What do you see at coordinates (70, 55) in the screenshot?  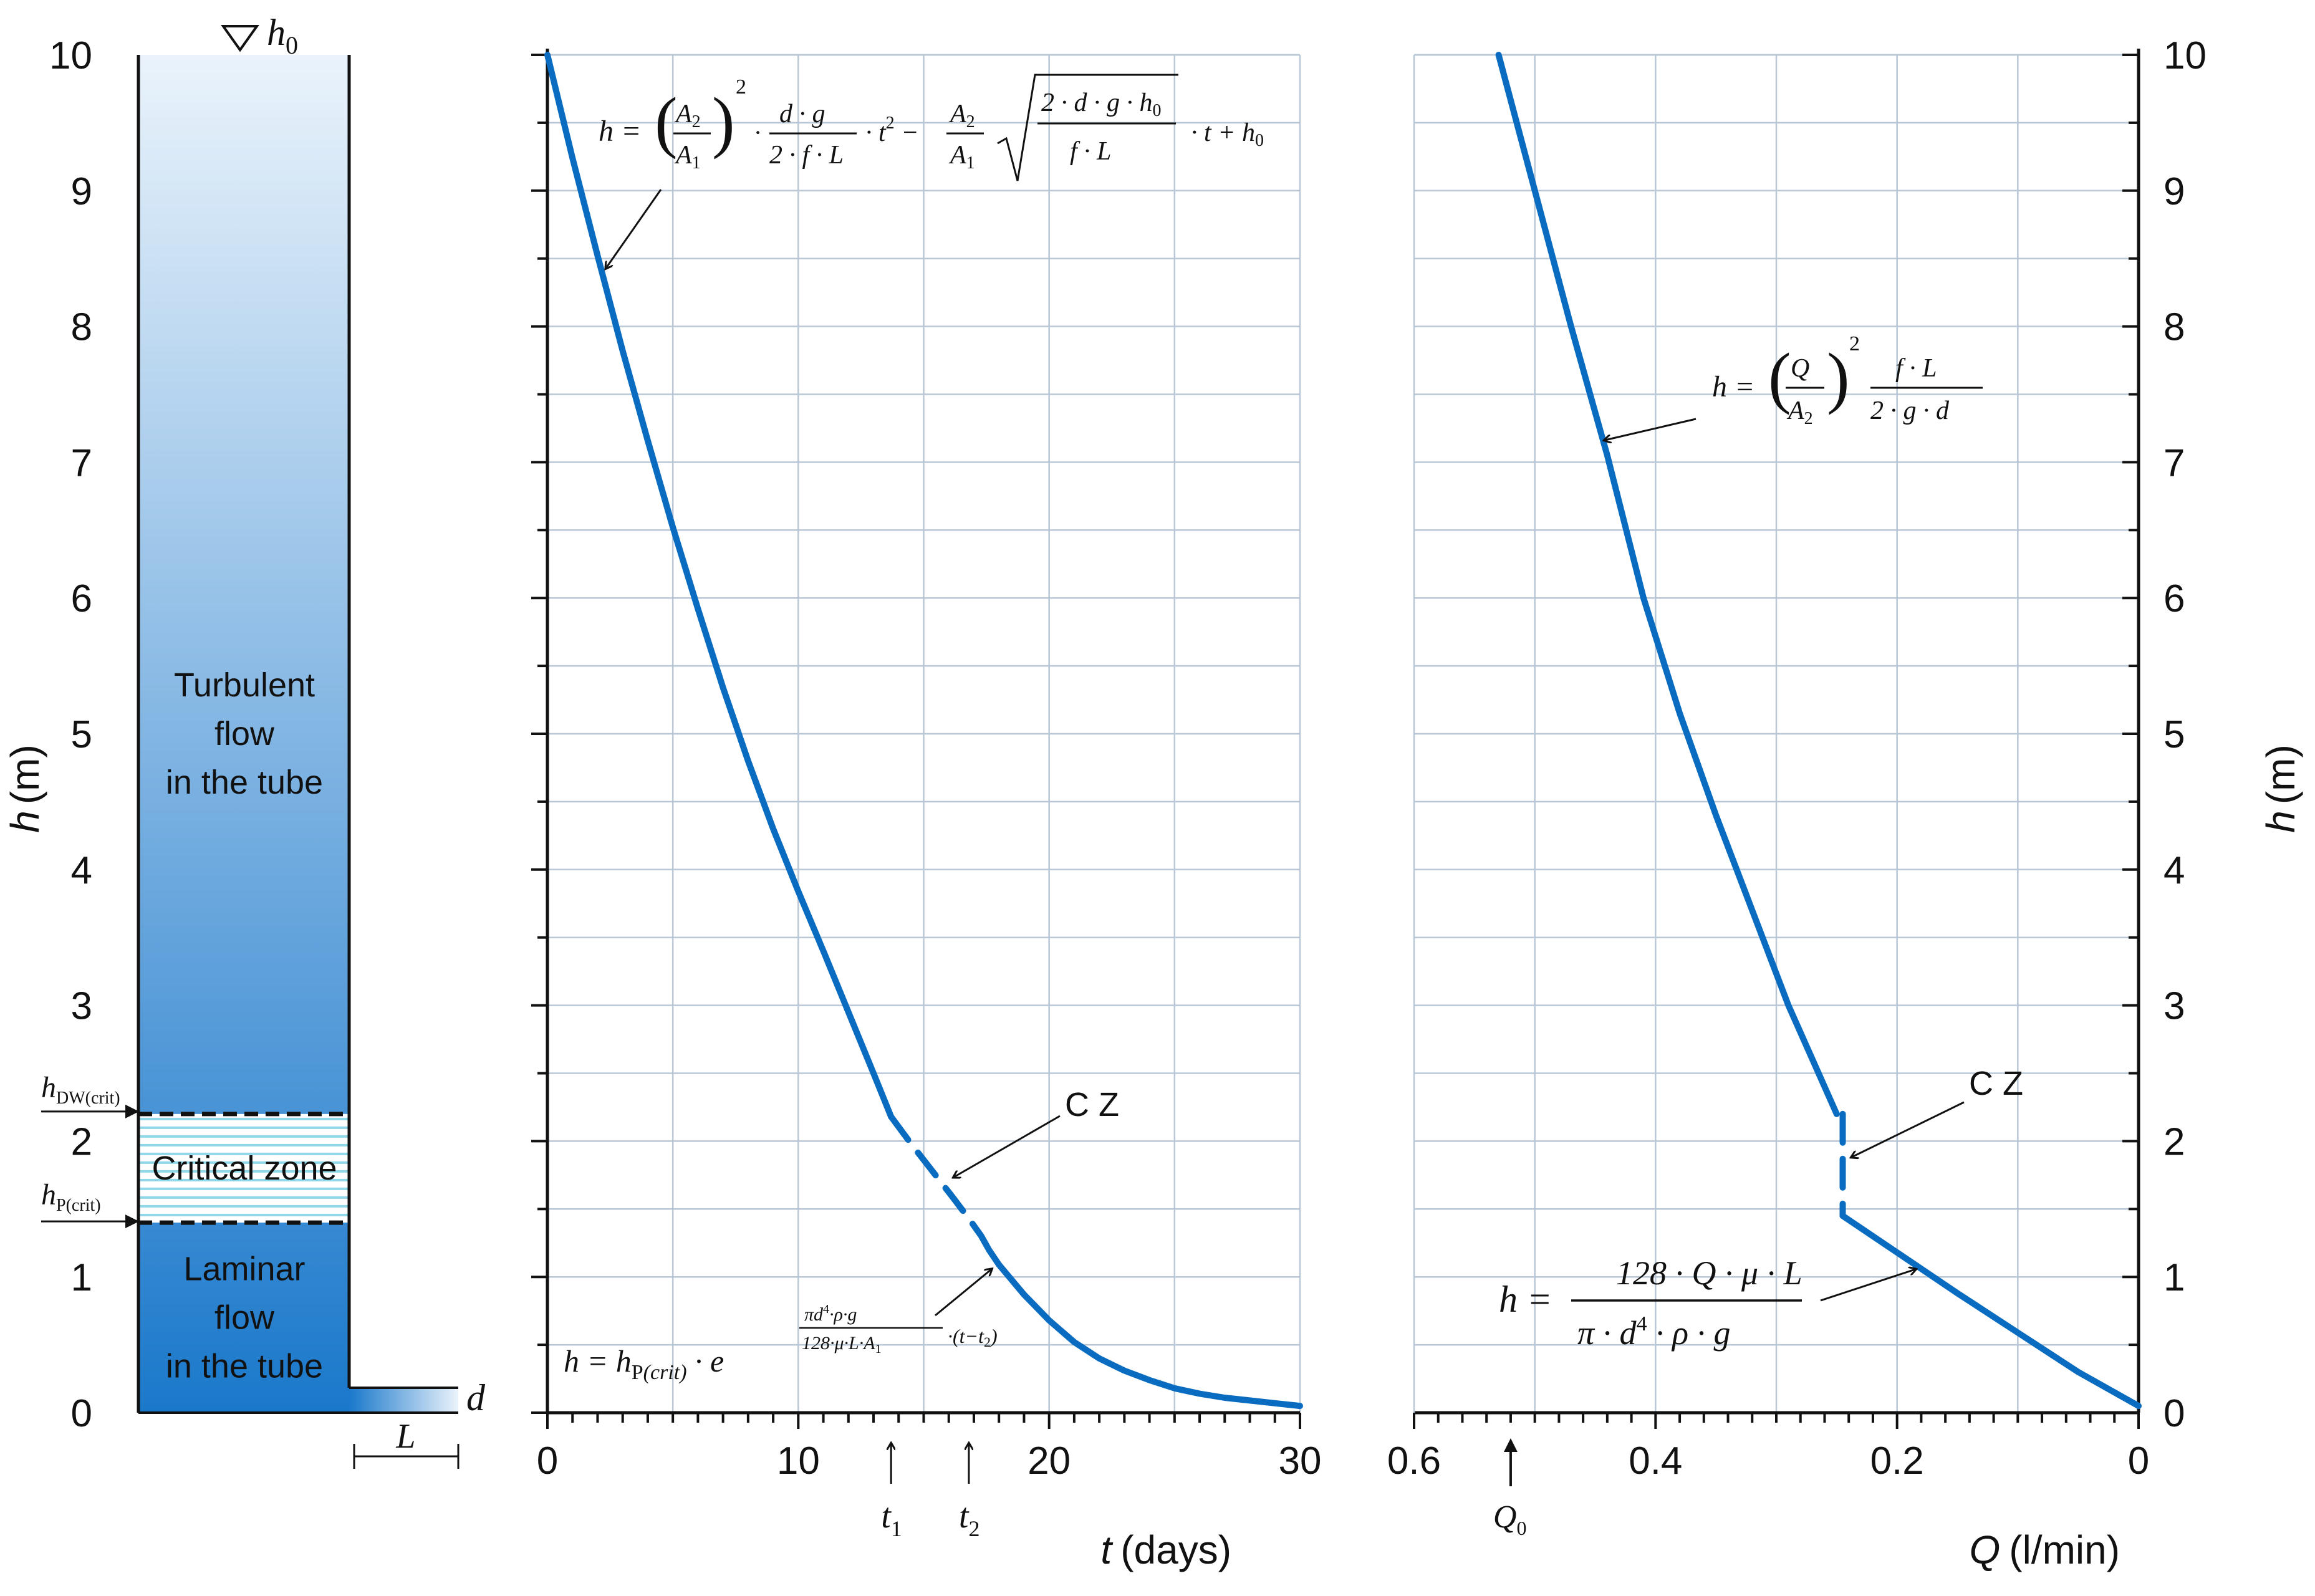 I see `left-y-tick-label: 10` at bounding box center [70, 55].